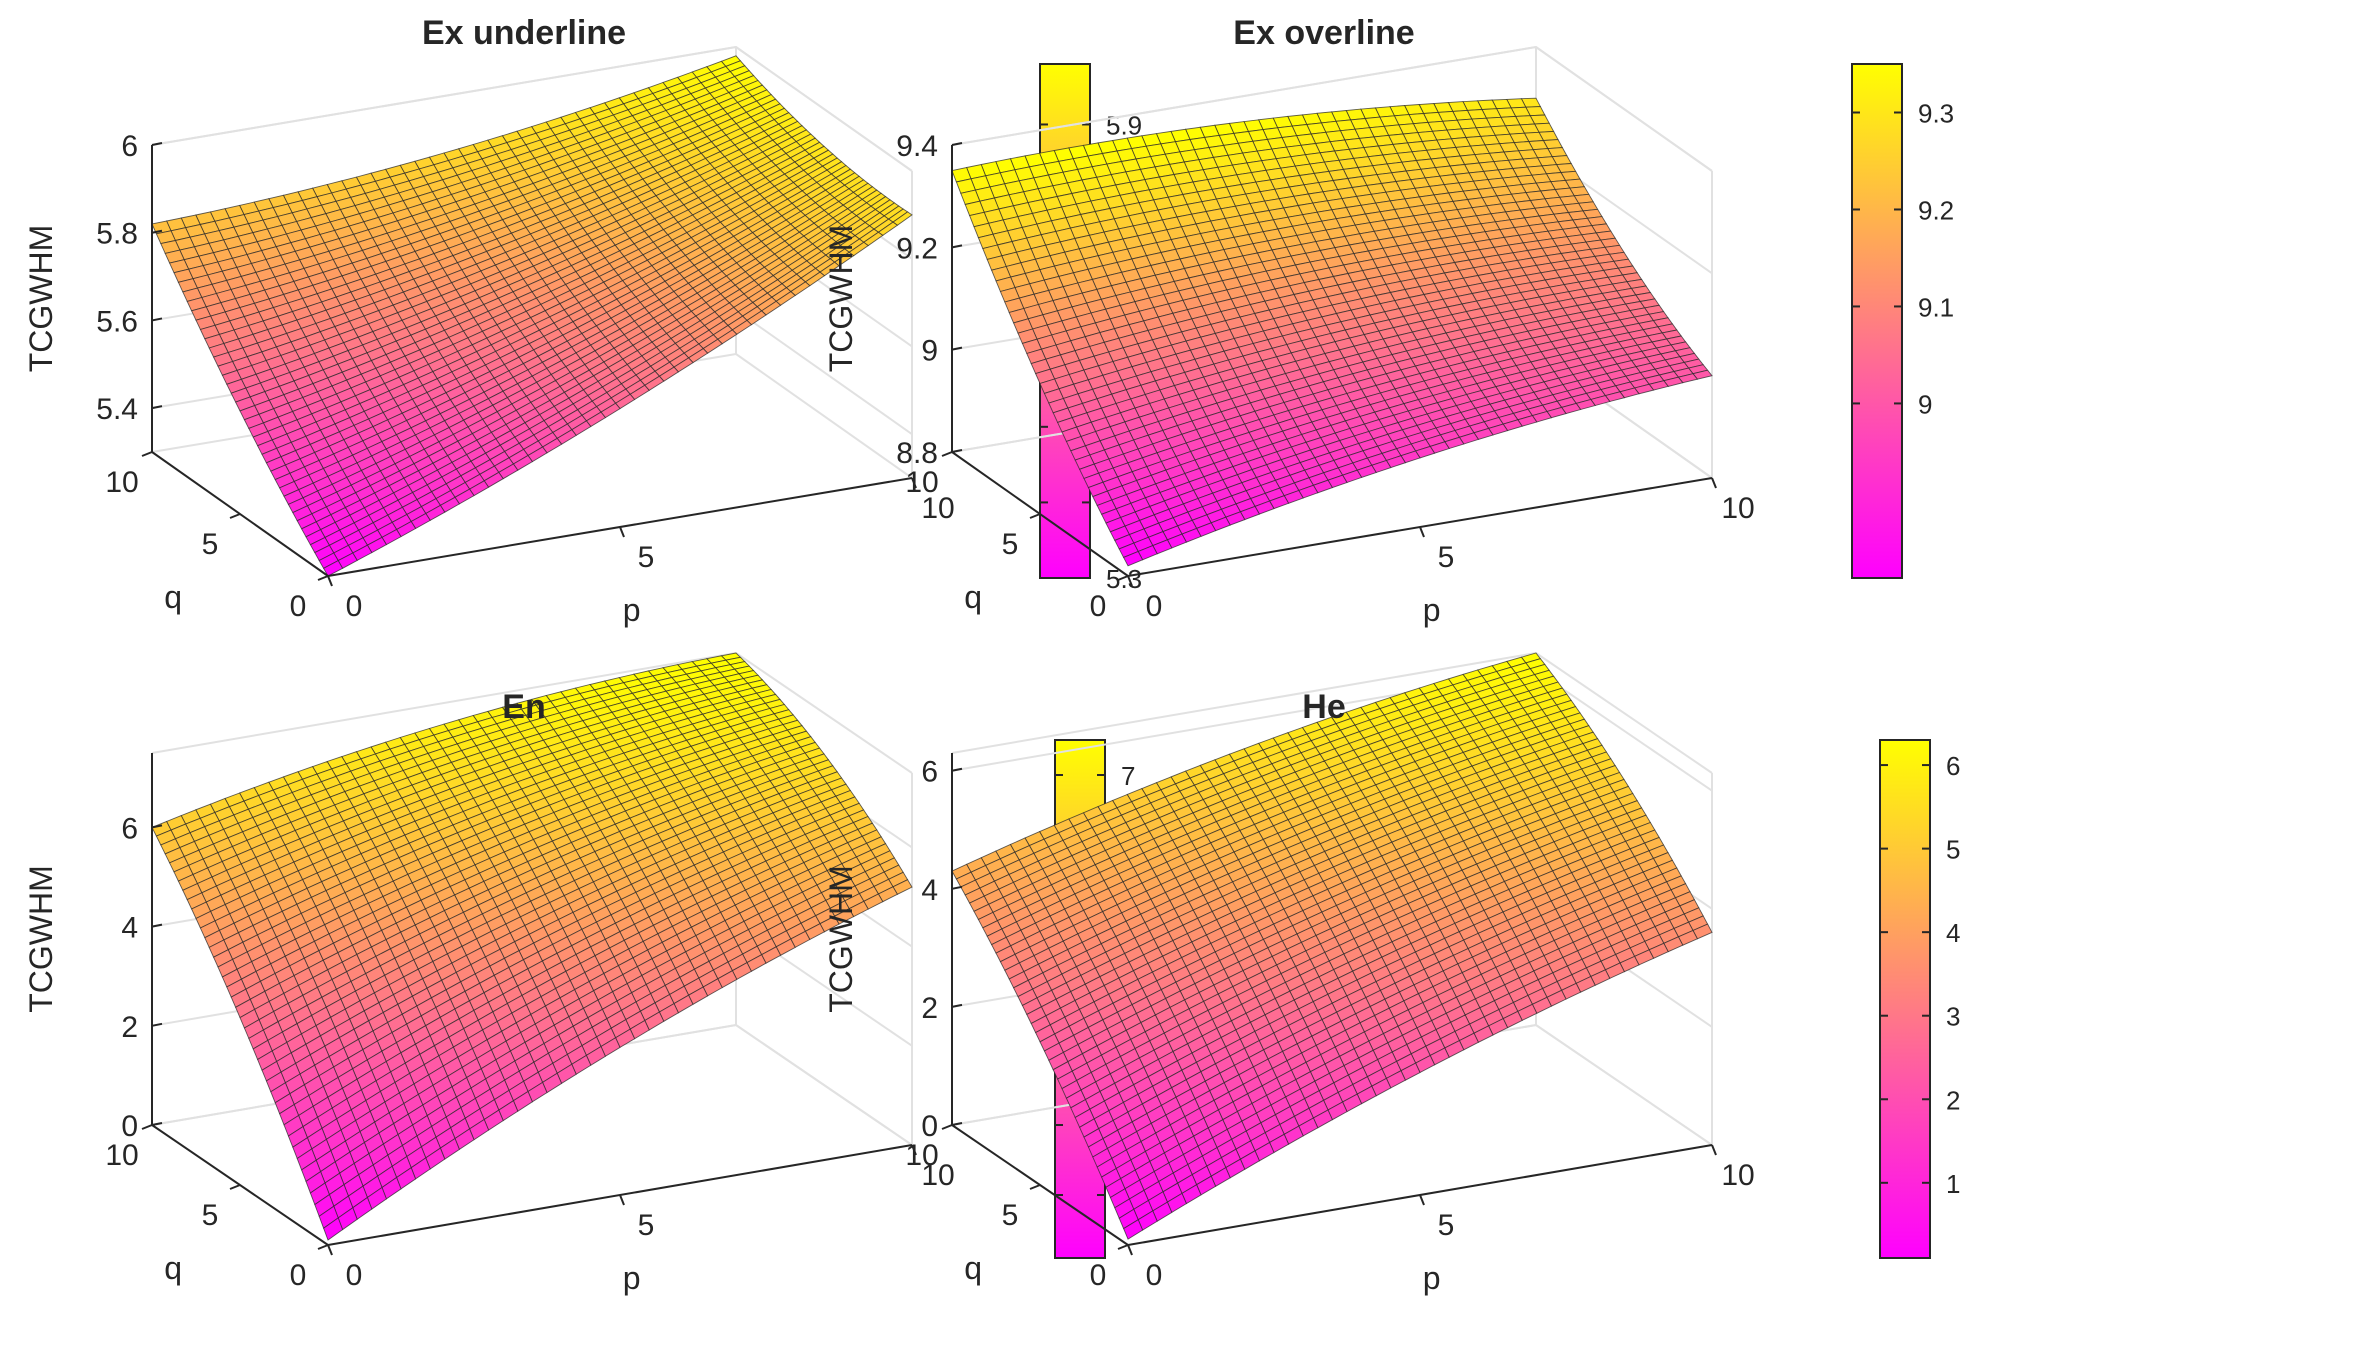 Image resolution: width=2379 pixels, height=1361 pixels. Describe the element at coordinates (1936, 307) in the screenshot. I see `colorbar-tick-label: 9.1` at that location.